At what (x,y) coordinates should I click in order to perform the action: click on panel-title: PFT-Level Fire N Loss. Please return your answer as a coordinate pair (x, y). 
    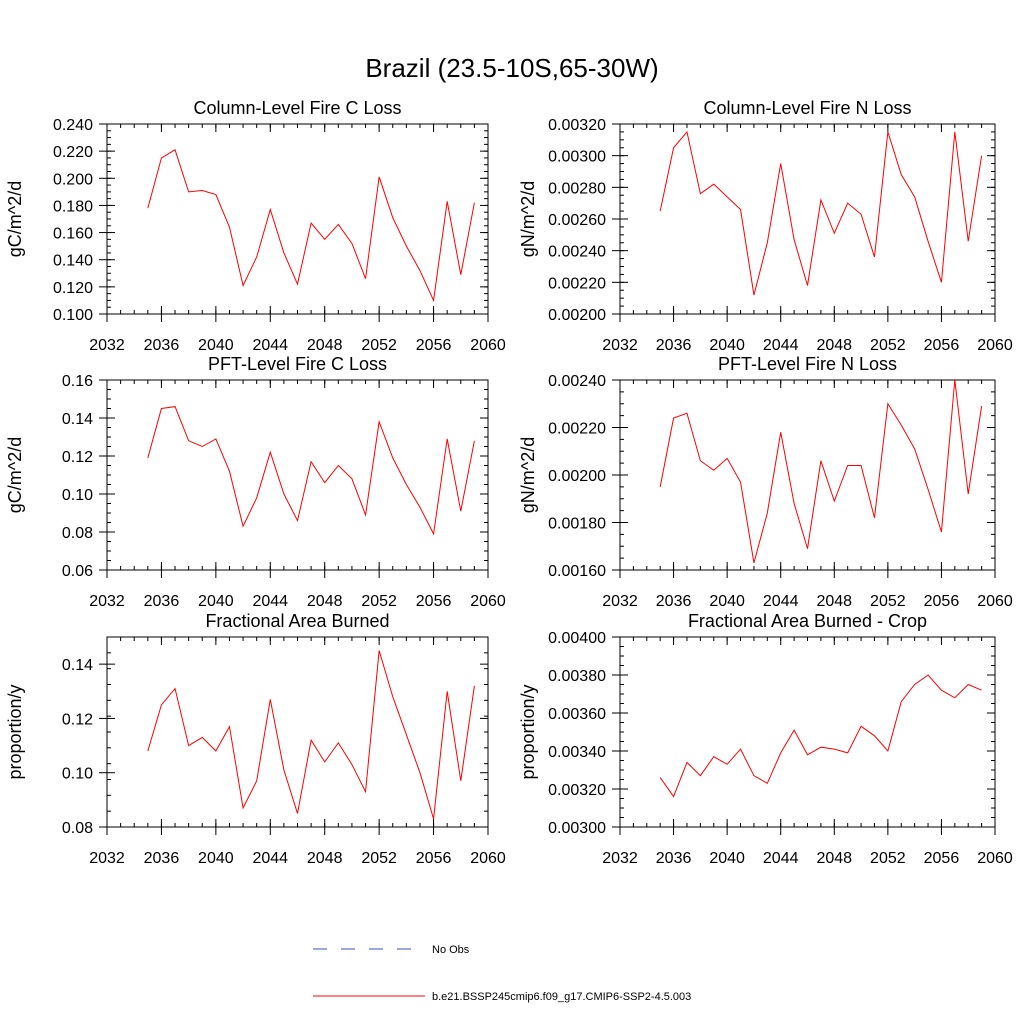
    Looking at the image, I should click on (807, 364).